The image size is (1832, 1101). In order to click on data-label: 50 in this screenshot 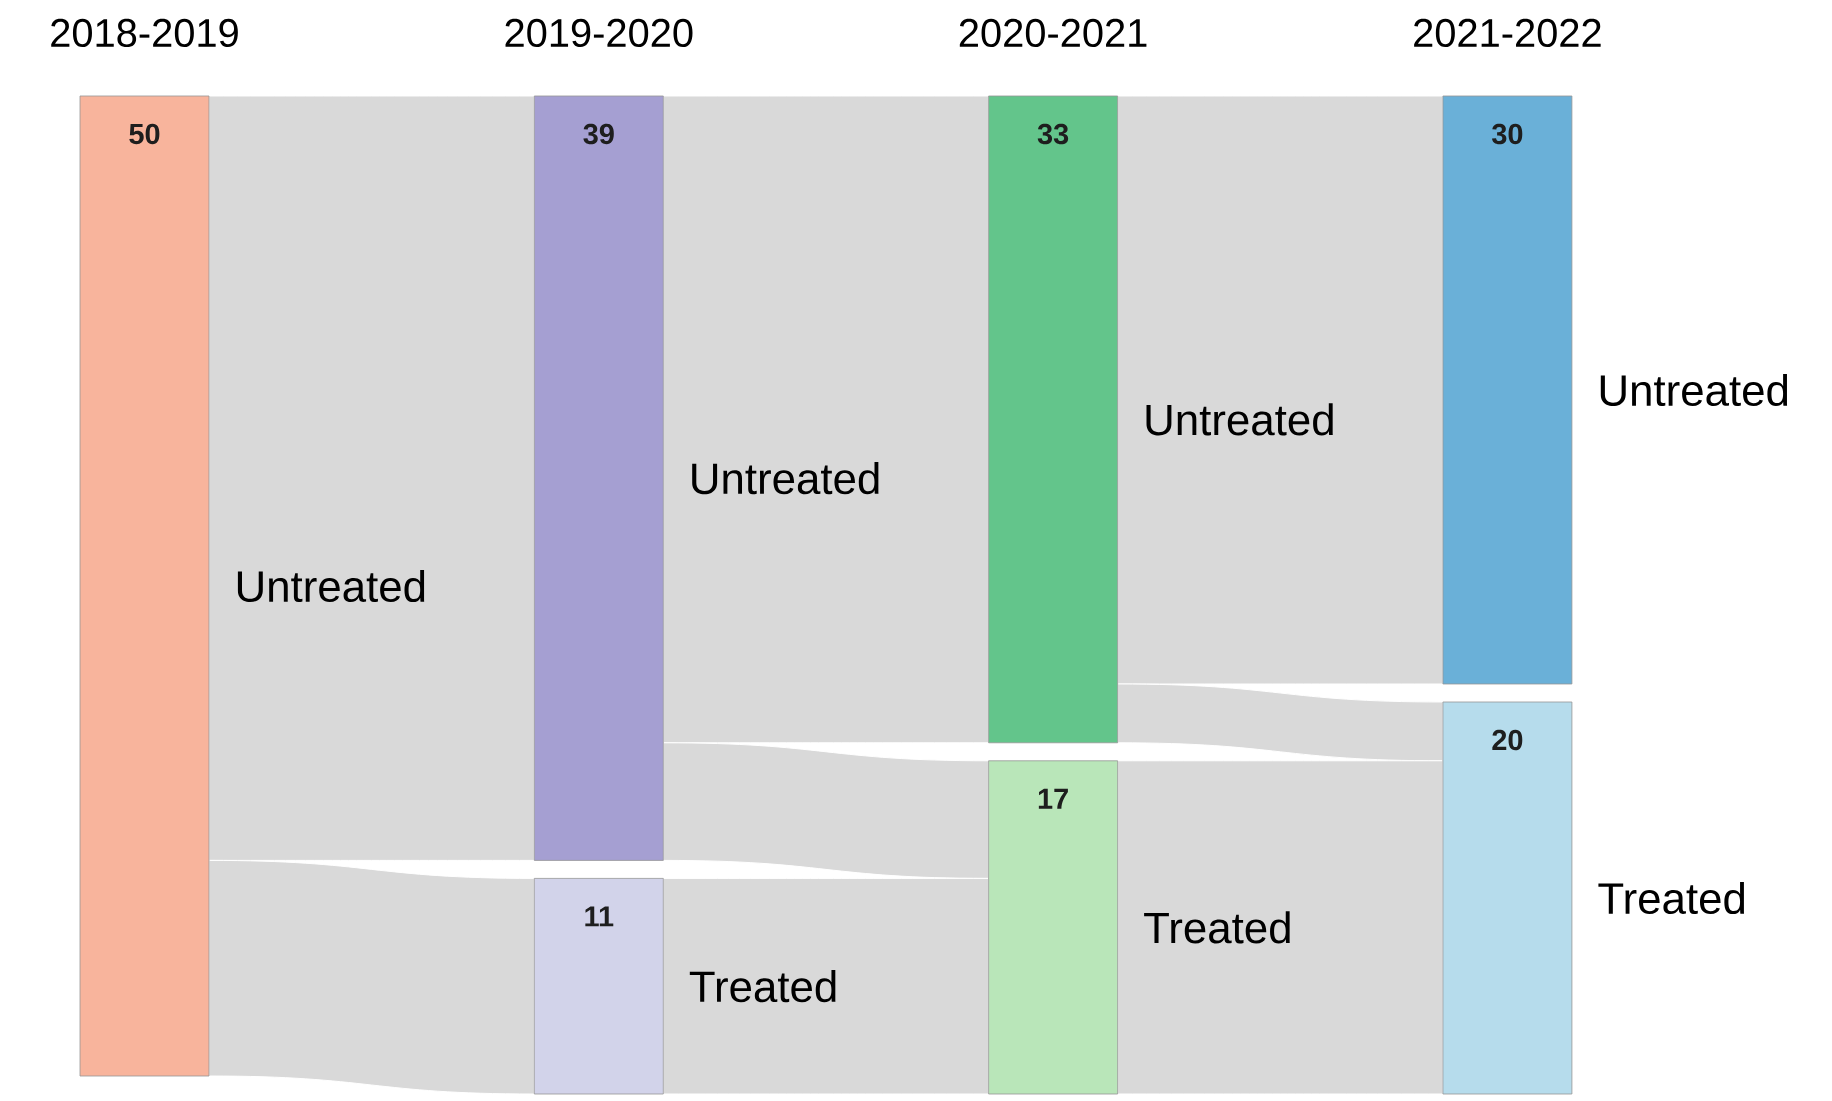, I will do `click(144, 134)`.